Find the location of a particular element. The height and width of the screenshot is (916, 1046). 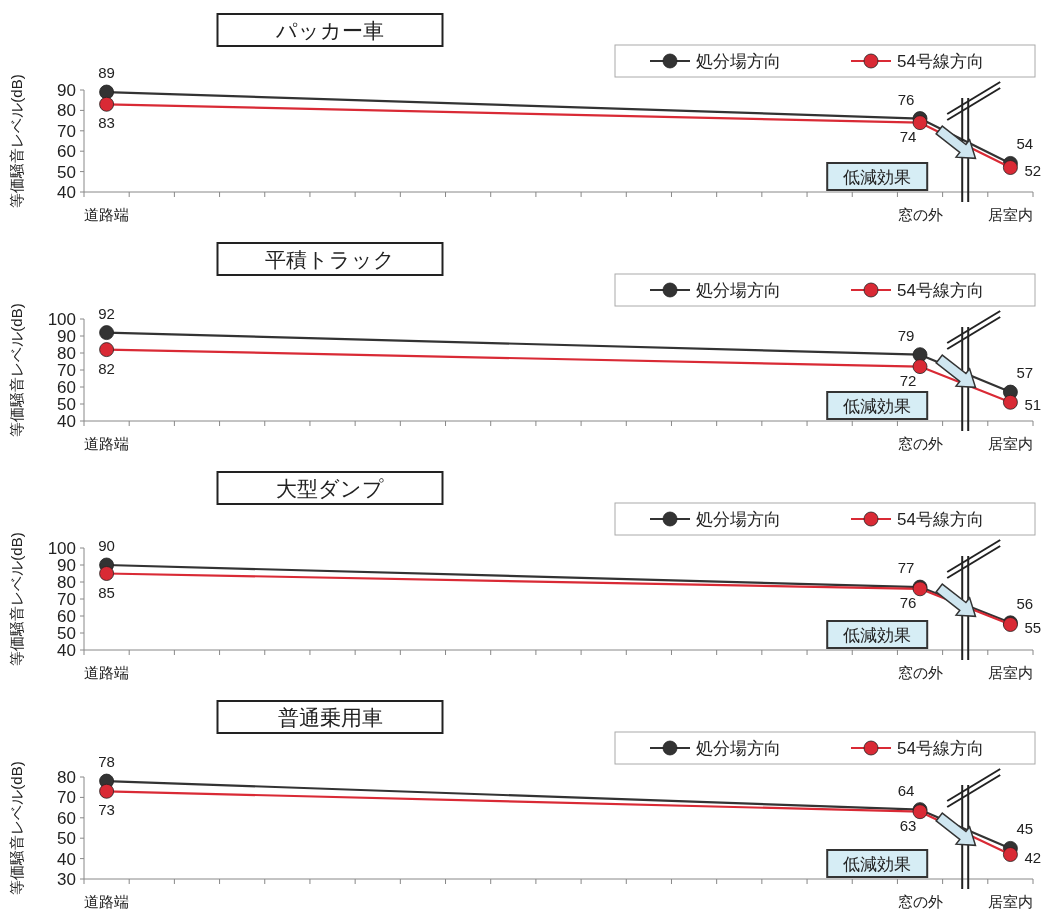

data-label: 77 is located at coordinates (906, 568).